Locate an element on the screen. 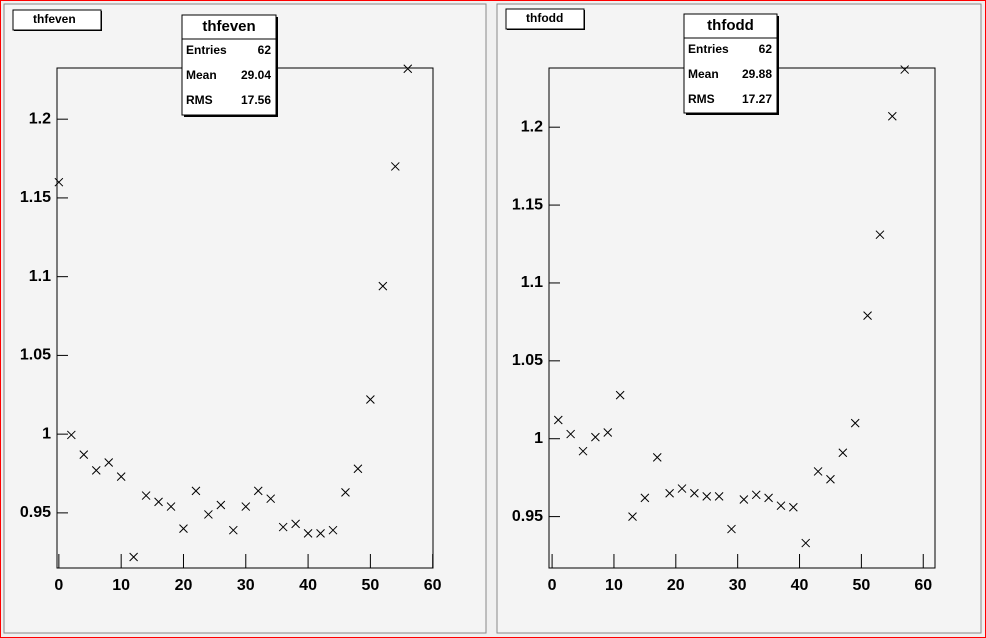 Image resolution: width=986 pixels, height=638 pixels. pad-label: thfodd is located at coordinates (544, 18).